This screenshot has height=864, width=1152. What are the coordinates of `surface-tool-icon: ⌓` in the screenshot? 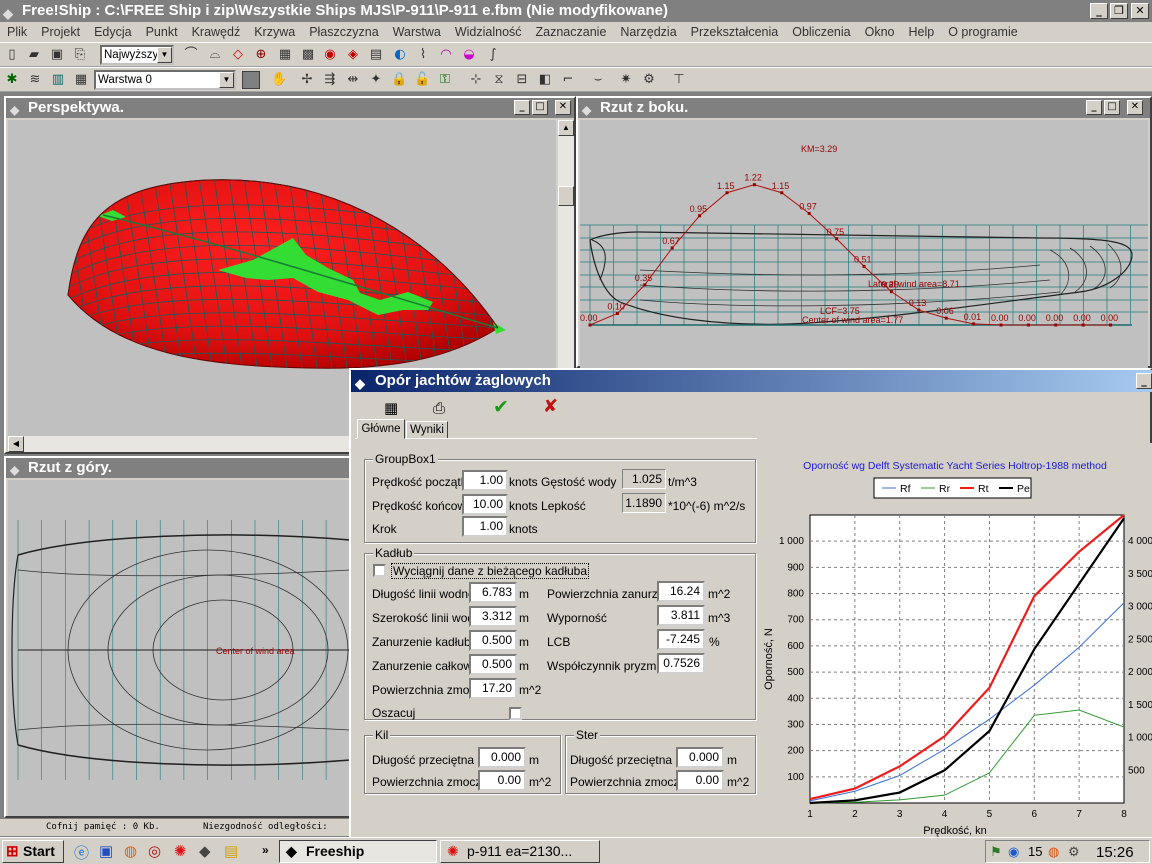 It's located at (215, 54).